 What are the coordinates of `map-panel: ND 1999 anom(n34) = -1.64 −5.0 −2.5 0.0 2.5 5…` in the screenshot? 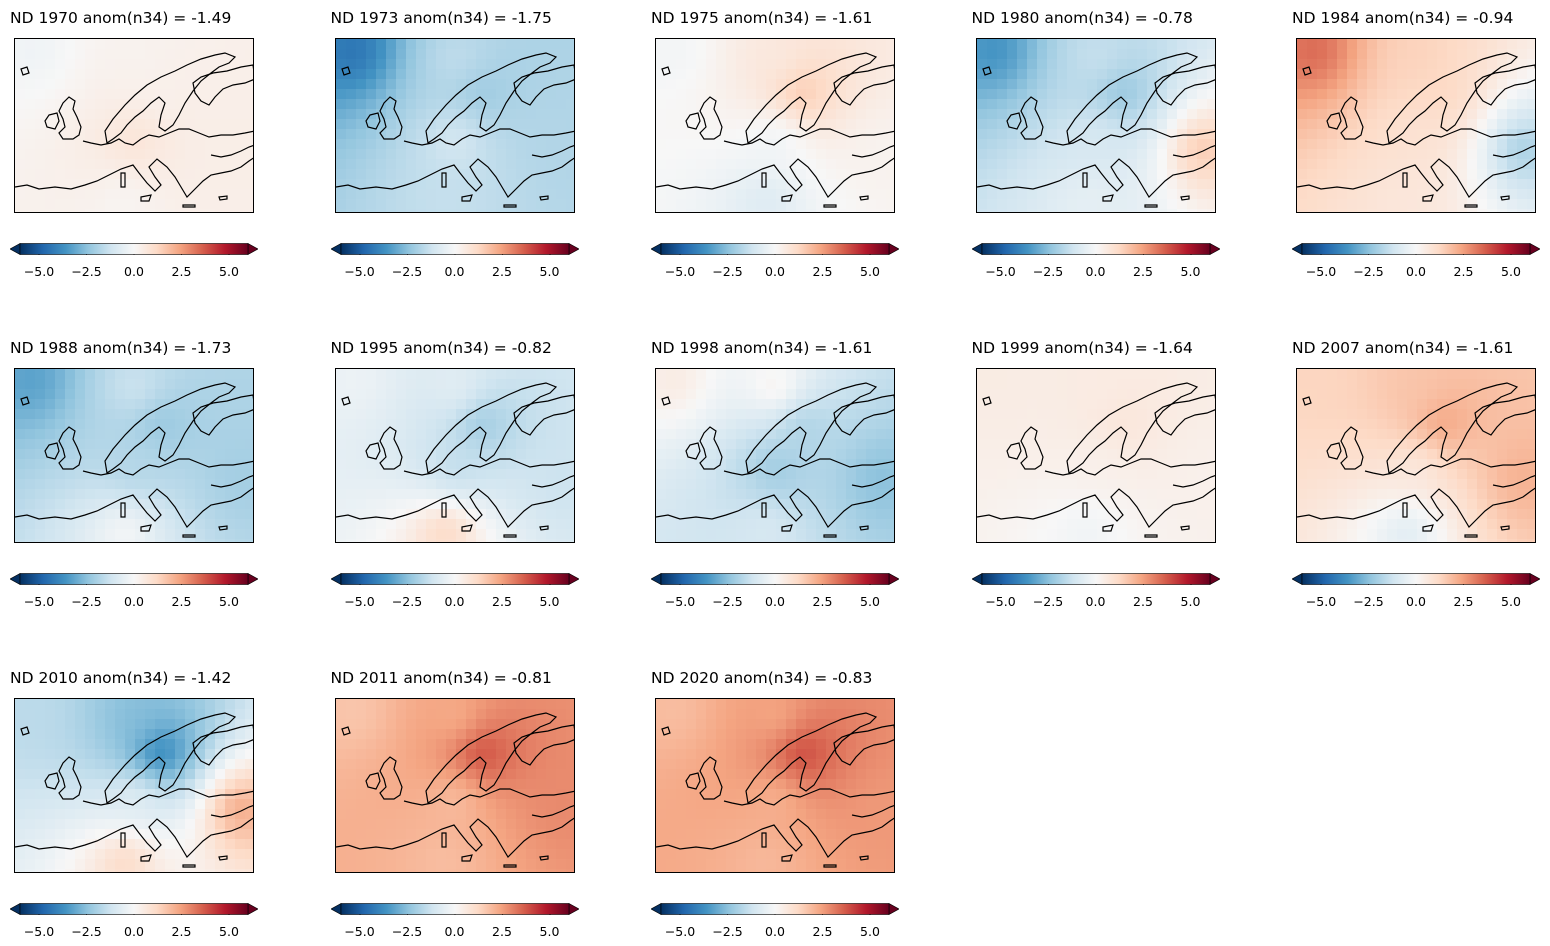 It's located at (1101, 472).